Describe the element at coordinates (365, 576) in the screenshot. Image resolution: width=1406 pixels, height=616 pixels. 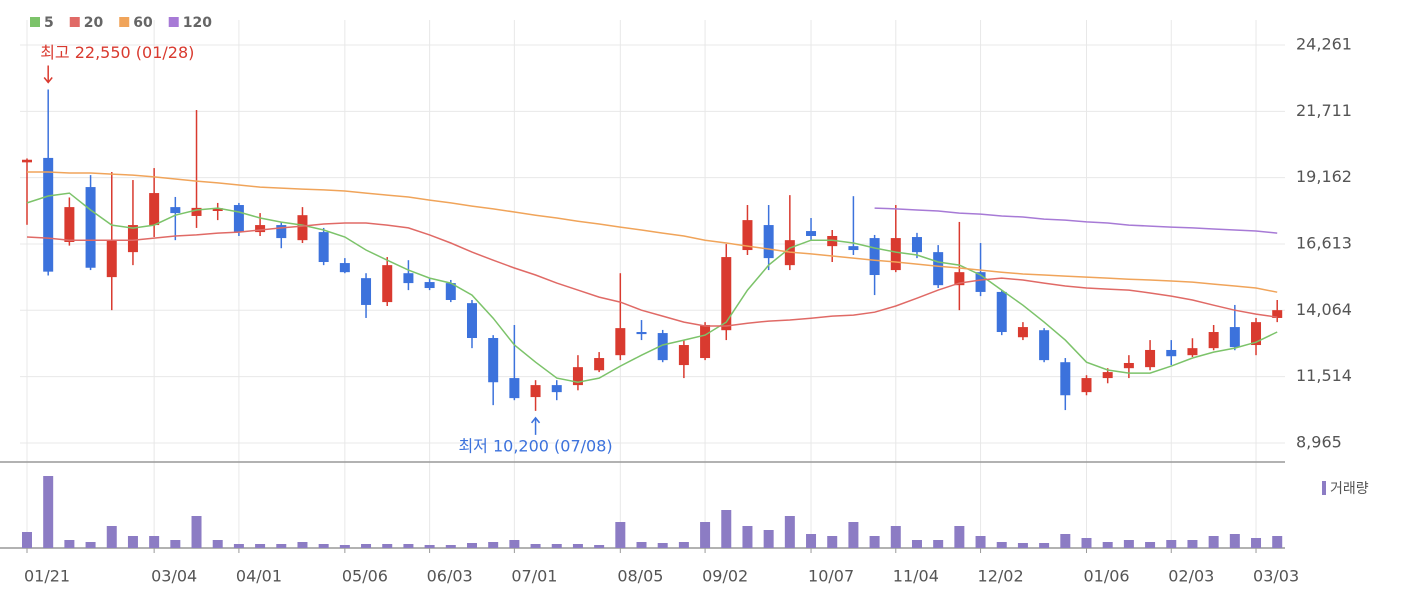
I see `x-tick-label: 05/06` at that location.